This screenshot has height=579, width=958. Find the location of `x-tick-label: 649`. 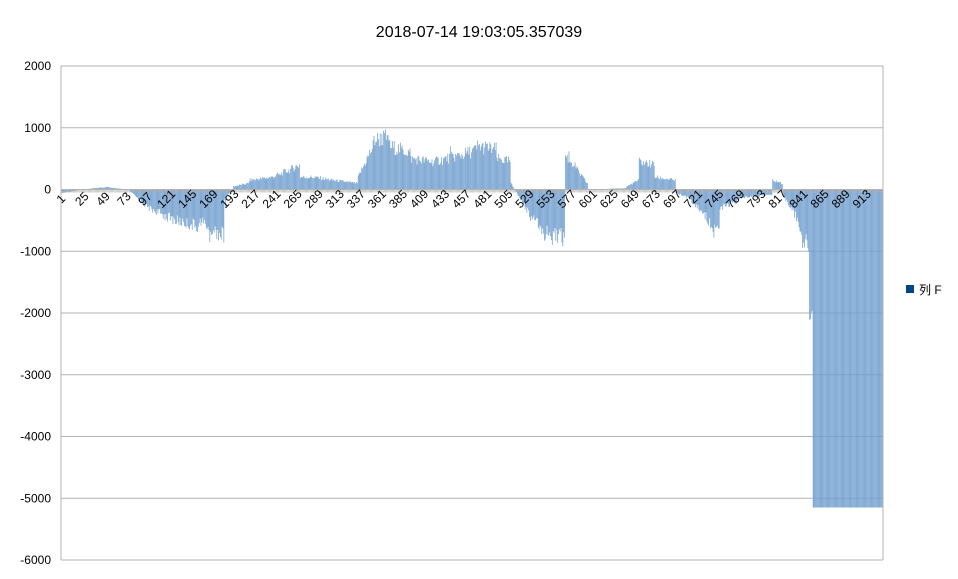

x-tick-label: 649 is located at coordinates (630, 199).